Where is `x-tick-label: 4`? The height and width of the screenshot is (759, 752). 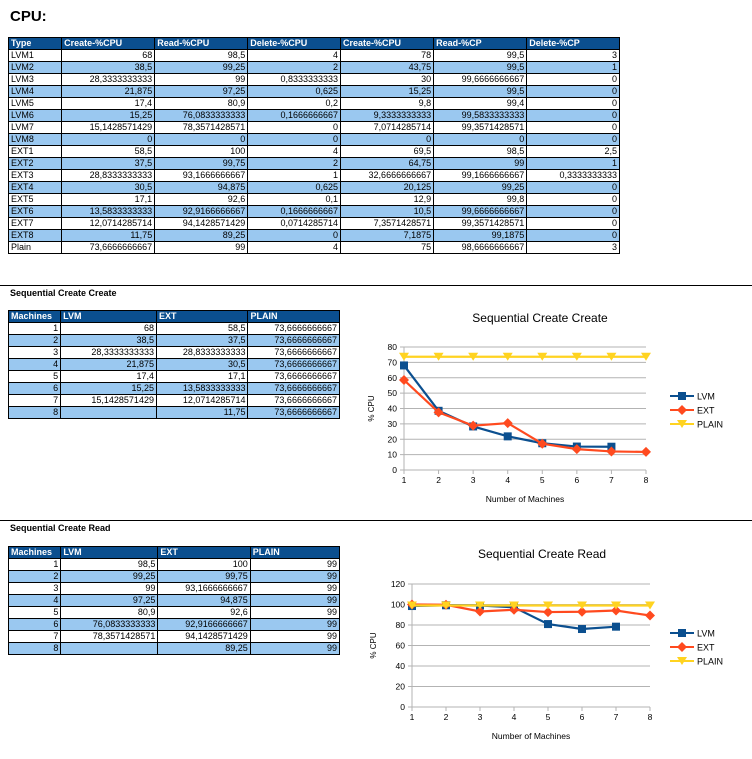
x-tick-label: 4 is located at coordinates (514, 717).